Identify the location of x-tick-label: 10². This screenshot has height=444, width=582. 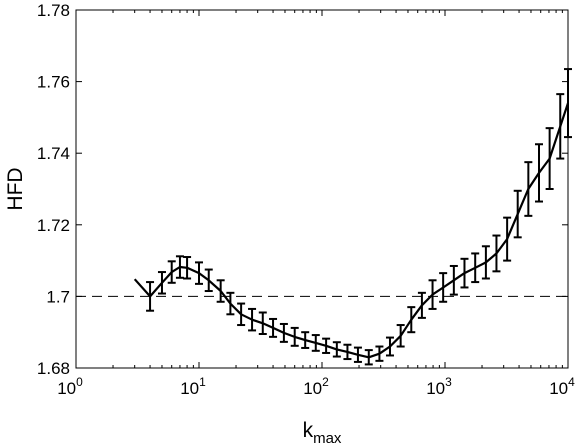
(316, 386).